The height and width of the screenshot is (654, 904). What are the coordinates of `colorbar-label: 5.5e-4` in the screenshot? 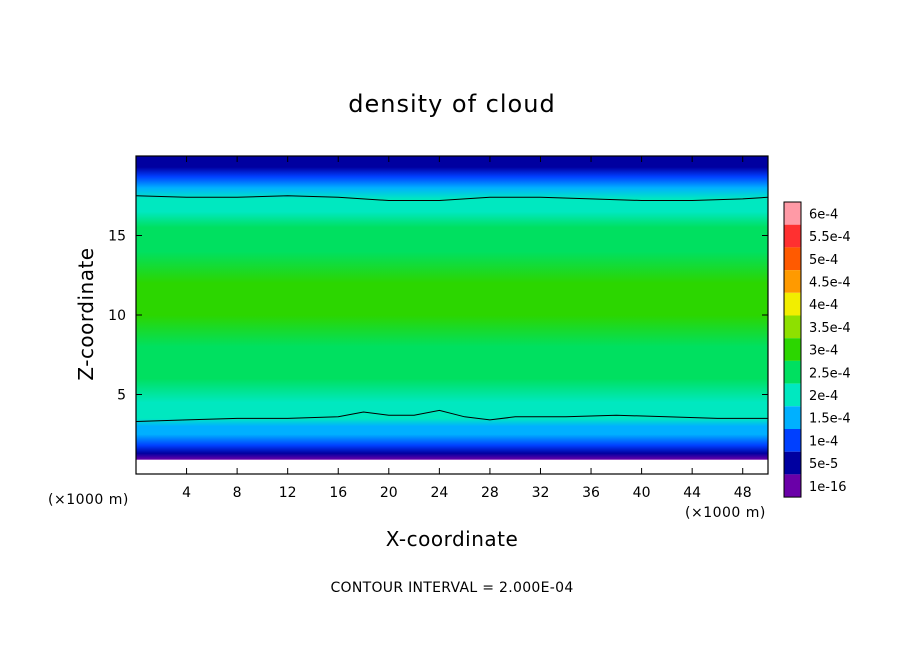 It's located at (830, 237).